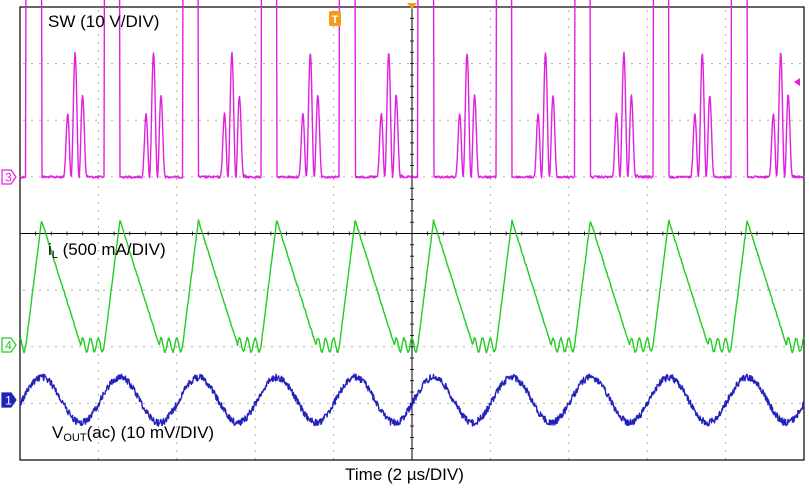 This screenshot has width=809, height=500. I want to click on trigger-position-arrow, so click(412, 6).